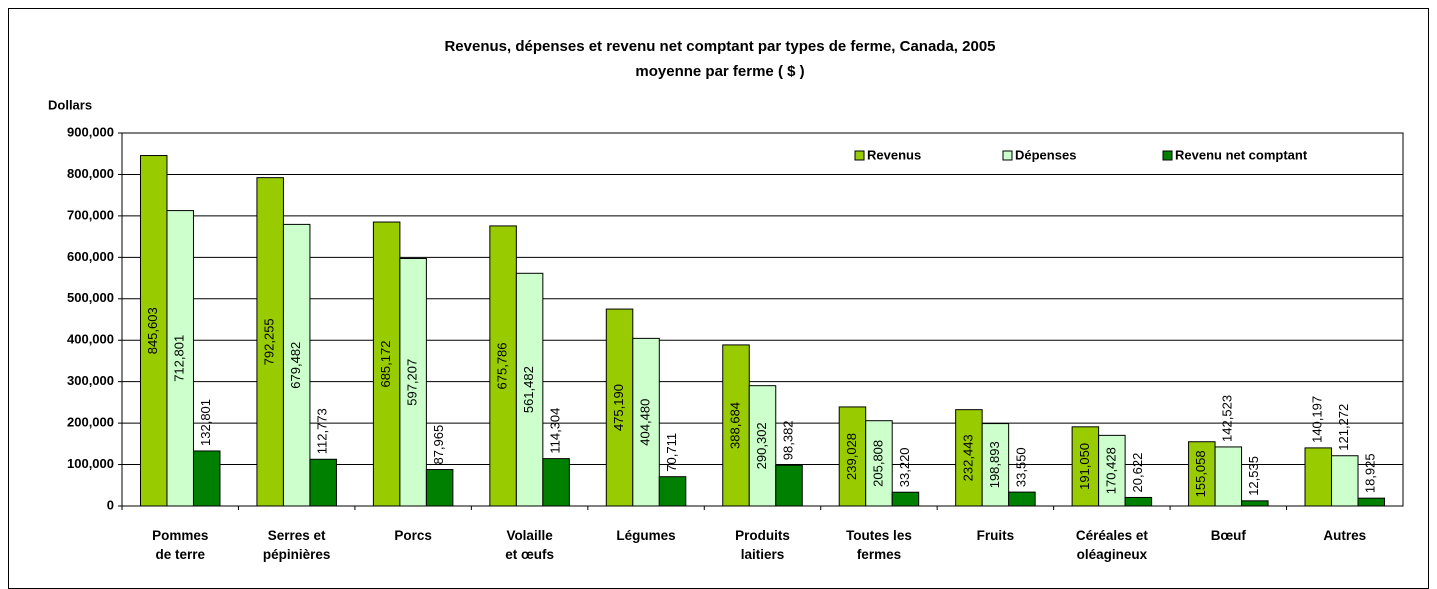 The width and height of the screenshot is (1437, 589). Describe the element at coordinates (995, 535) in the screenshot. I see `x-tick-label: Fruits` at that location.